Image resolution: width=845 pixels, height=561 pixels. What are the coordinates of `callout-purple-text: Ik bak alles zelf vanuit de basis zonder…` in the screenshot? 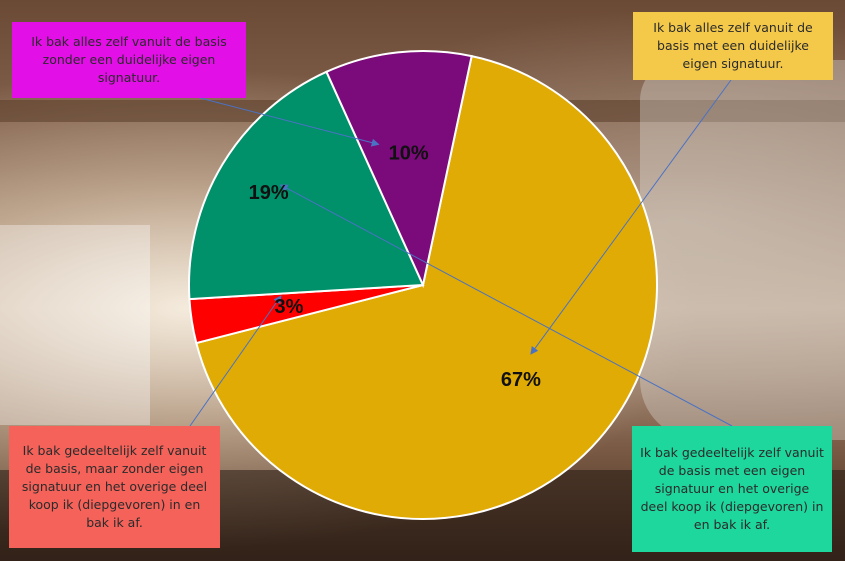 It's located at (129, 59).